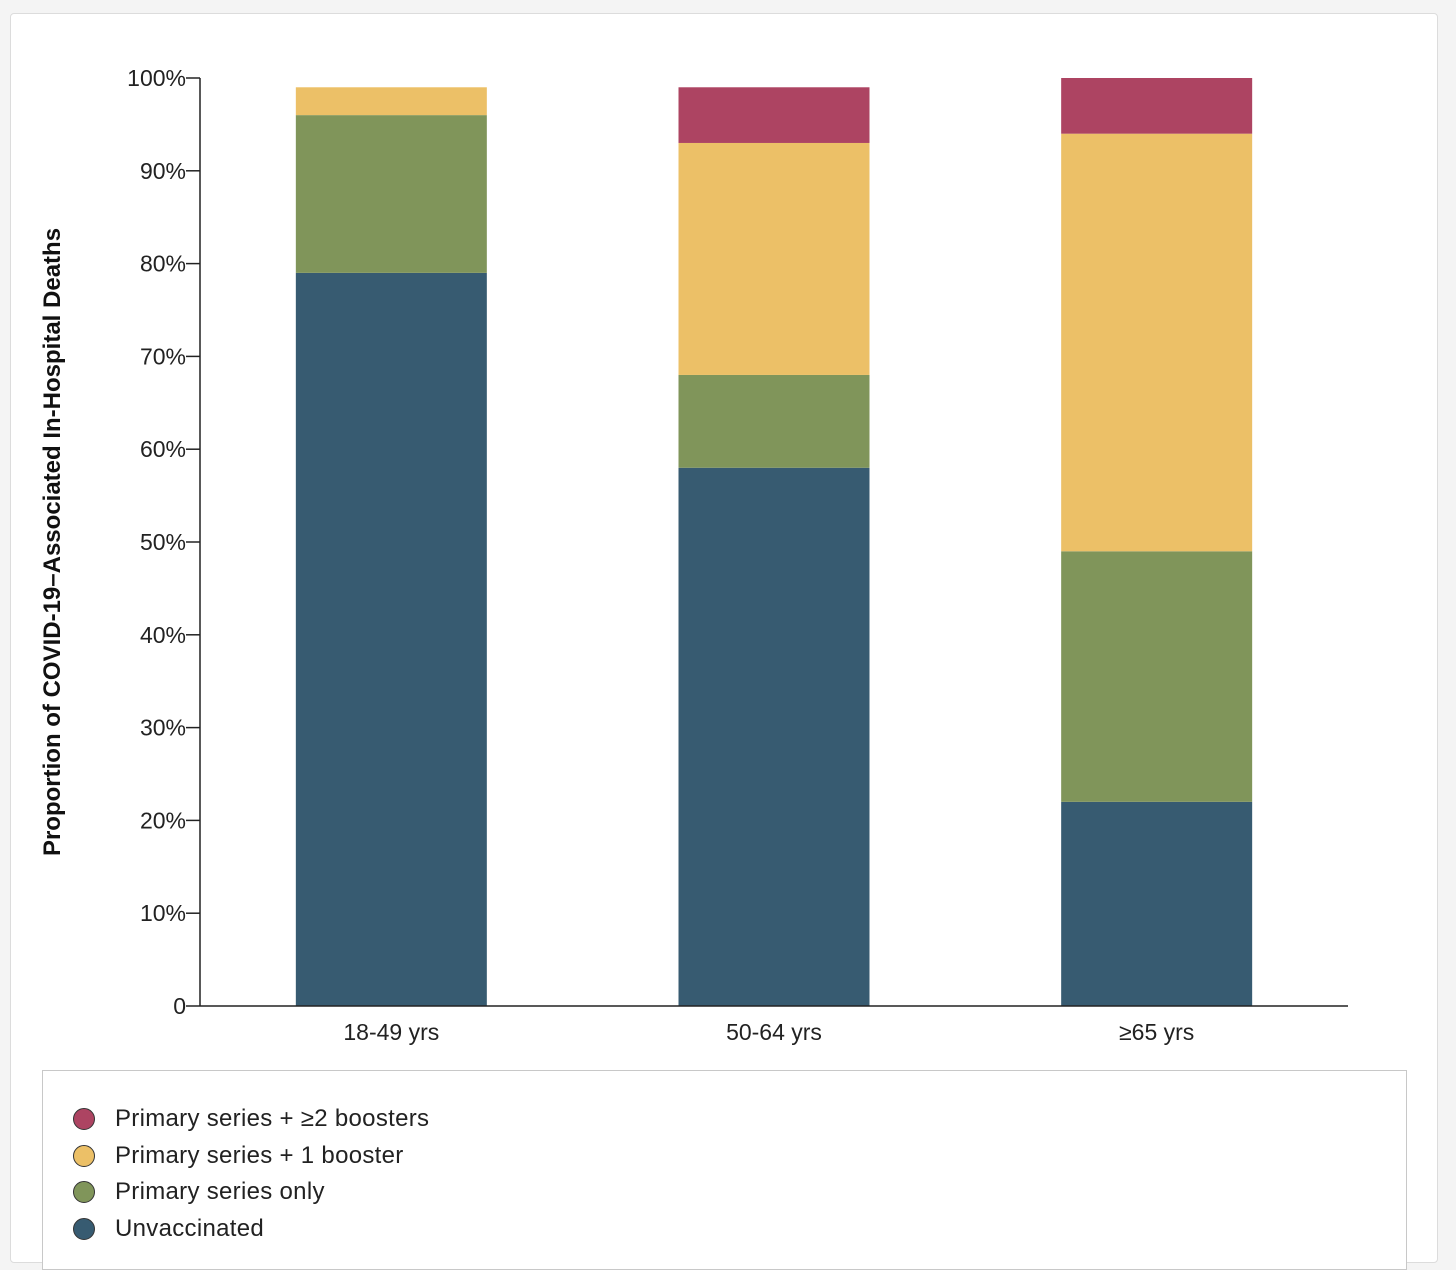 Image resolution: width=1456 pixels, height=1270 pixels. I want to click on y-tick-label: 10%, so click(163, 913).